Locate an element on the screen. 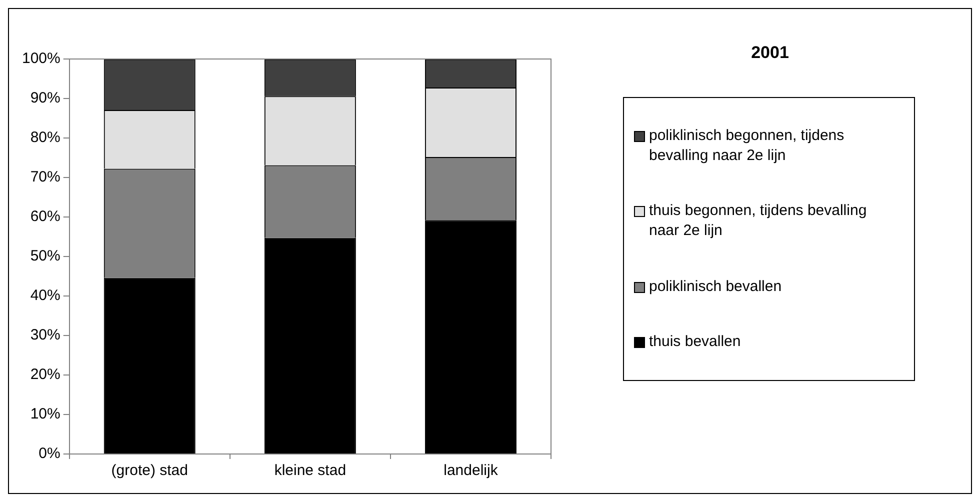 The width and height of the screenshot is (980, 502). y-tick-label: 100% is located at coordinates (41, 59).